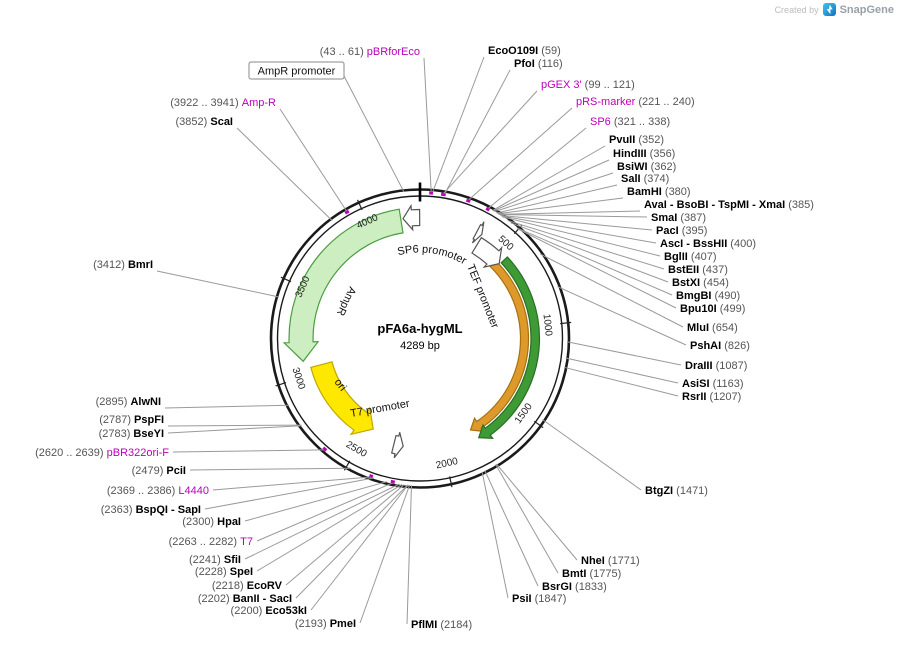 Image resolution: width=902 pixels, height=647 pixels. Describe the element at coordinates (702, 257) in the screenshot. I see `label-part: (407)` at that location.